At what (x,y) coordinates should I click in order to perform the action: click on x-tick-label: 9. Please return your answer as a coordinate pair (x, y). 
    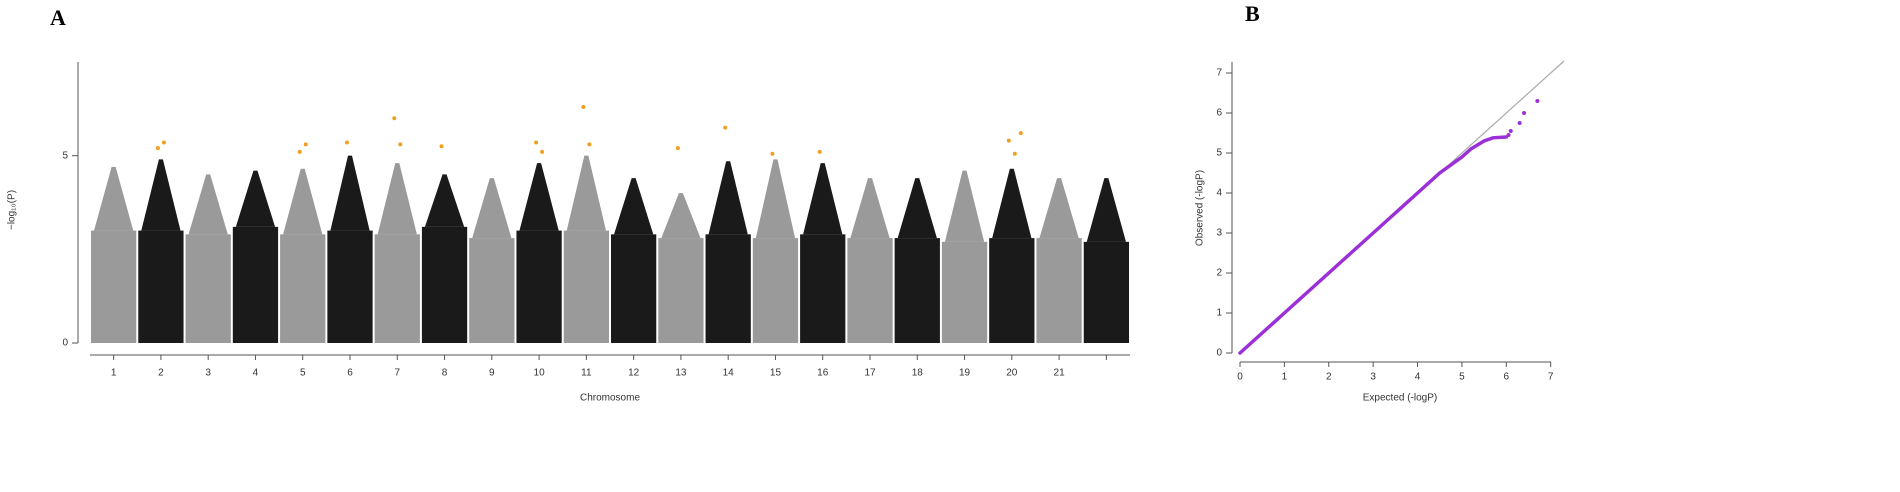
    Looking at the image, I should click on (492, 373).